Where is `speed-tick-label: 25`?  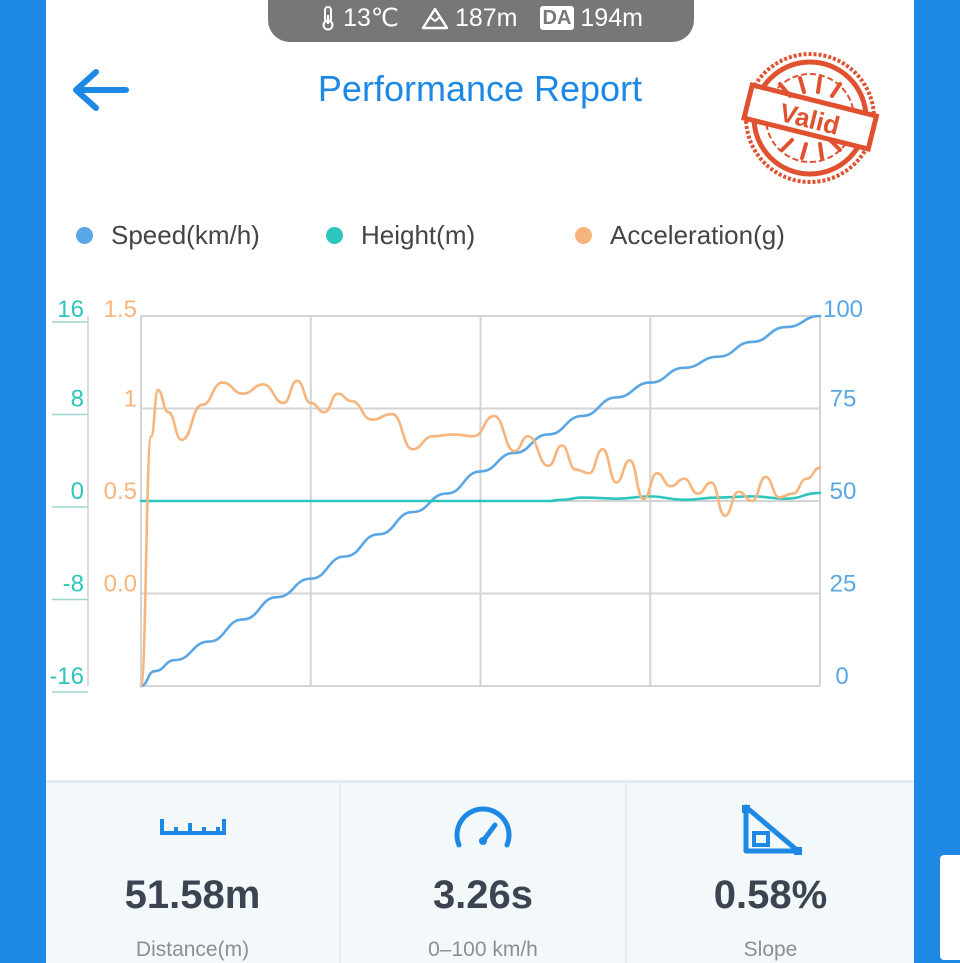
speed-tick-label: 25 is located at coordinates (843, 584).